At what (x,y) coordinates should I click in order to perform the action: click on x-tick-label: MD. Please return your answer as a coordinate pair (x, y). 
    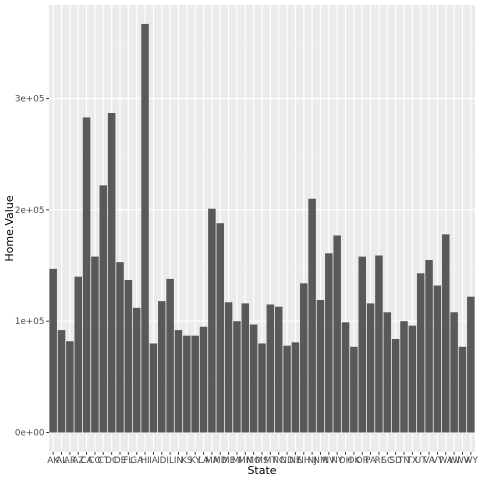
    Looking at the image, I should click on (220, 461).